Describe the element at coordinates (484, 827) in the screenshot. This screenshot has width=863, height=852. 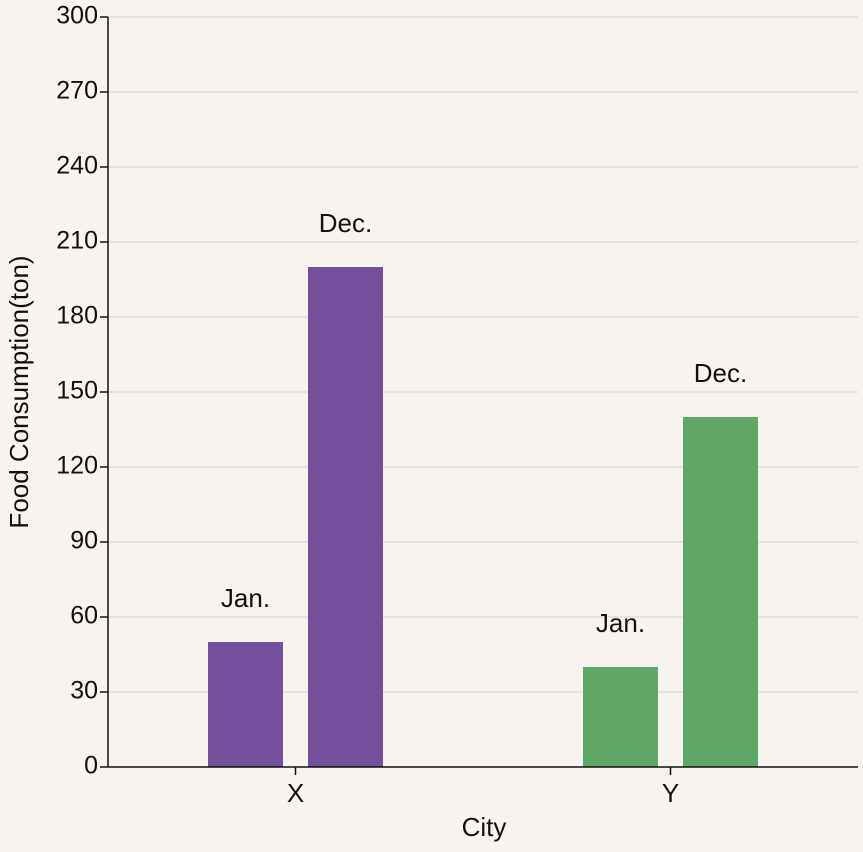
I see `x-axis-title: City` at that location.